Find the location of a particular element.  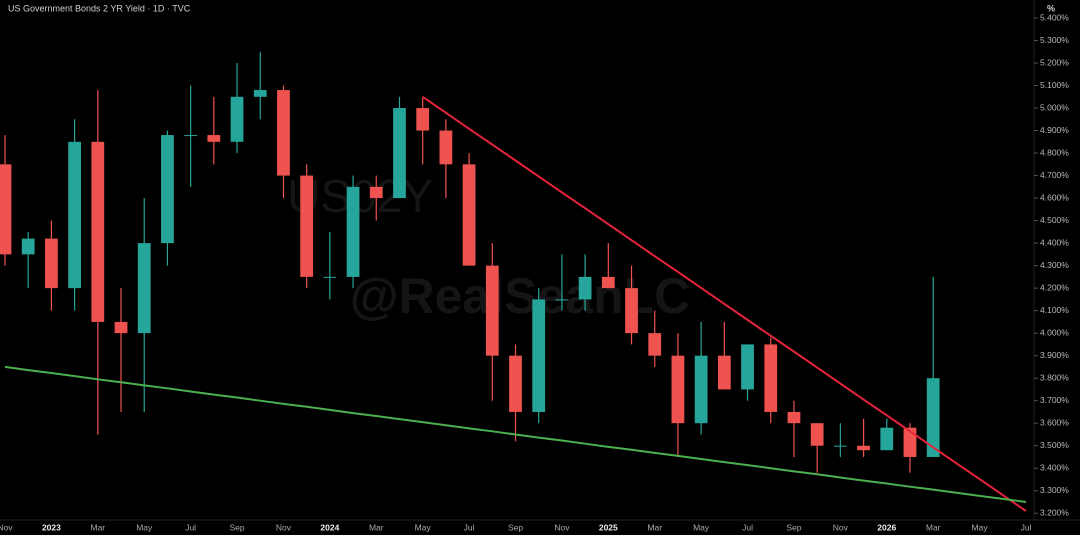

y-tick-label: 5.300% is located at coordinates (1054, 40).